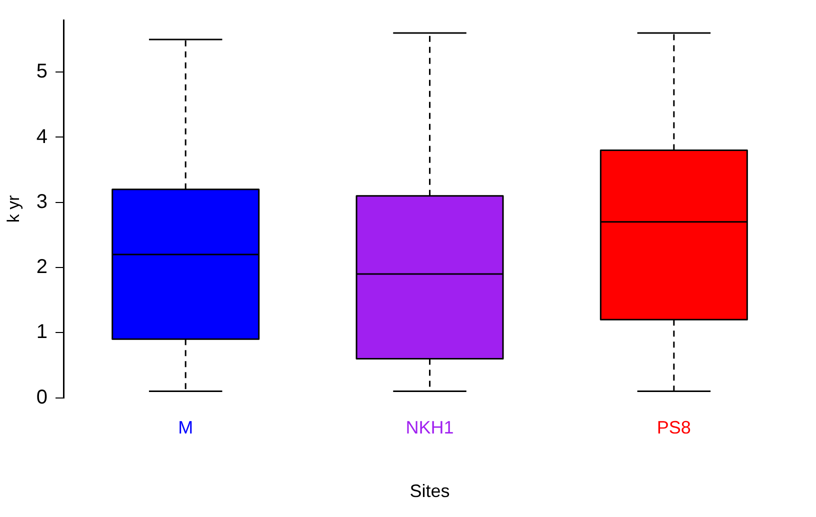 The height and width of the screenshot is (517, 816). I want to click on y-tick-label: 1, so click(42, 332).